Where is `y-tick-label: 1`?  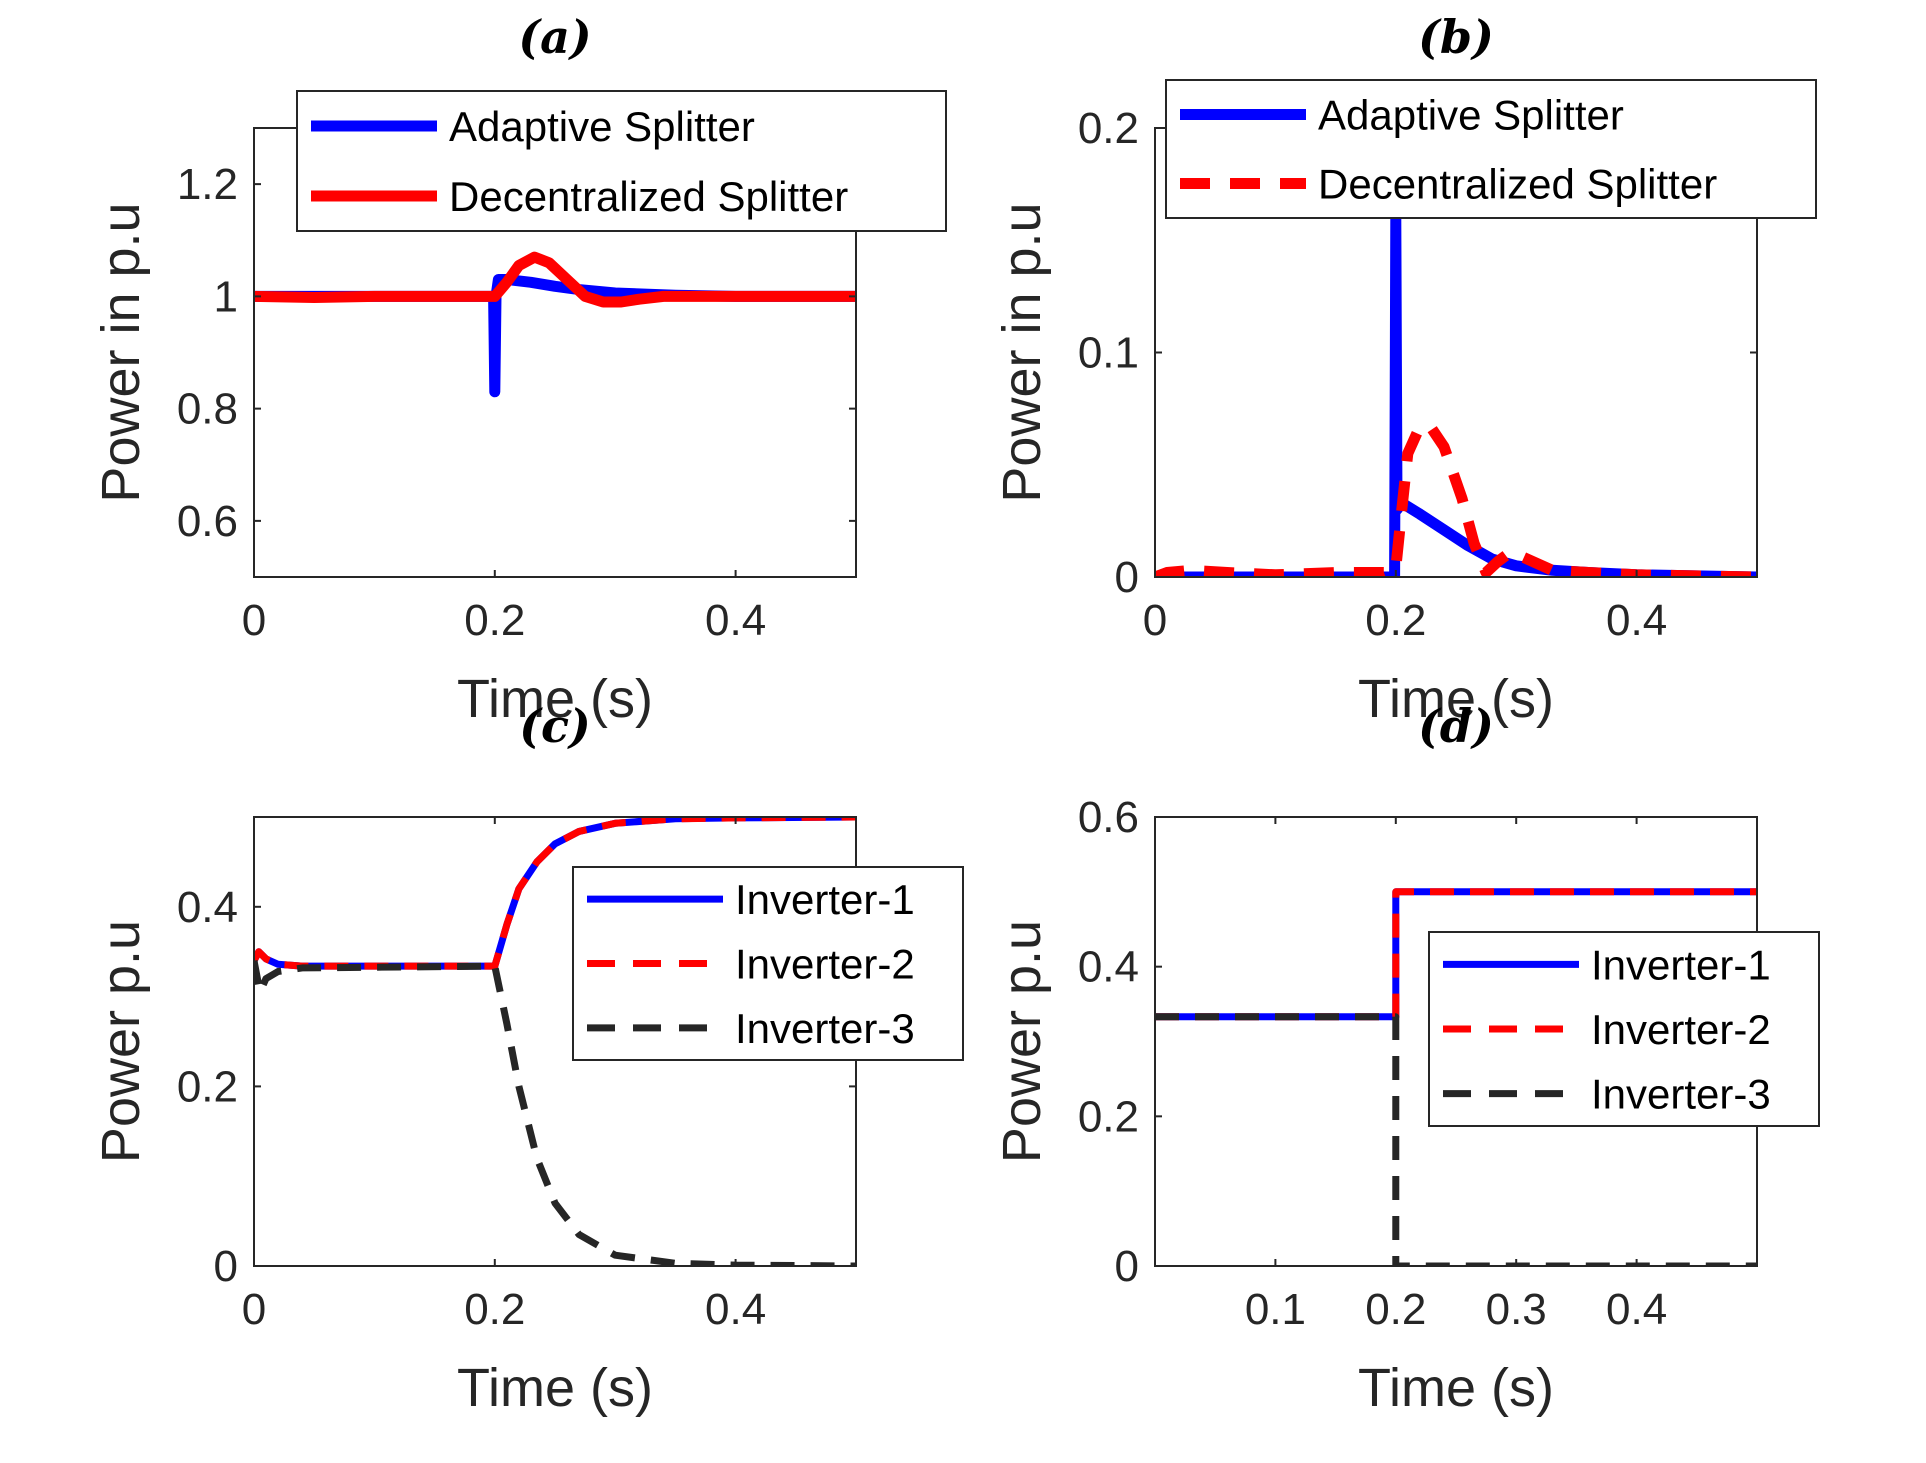
y-tick-label: 1 is located at coordinates (226, 296).